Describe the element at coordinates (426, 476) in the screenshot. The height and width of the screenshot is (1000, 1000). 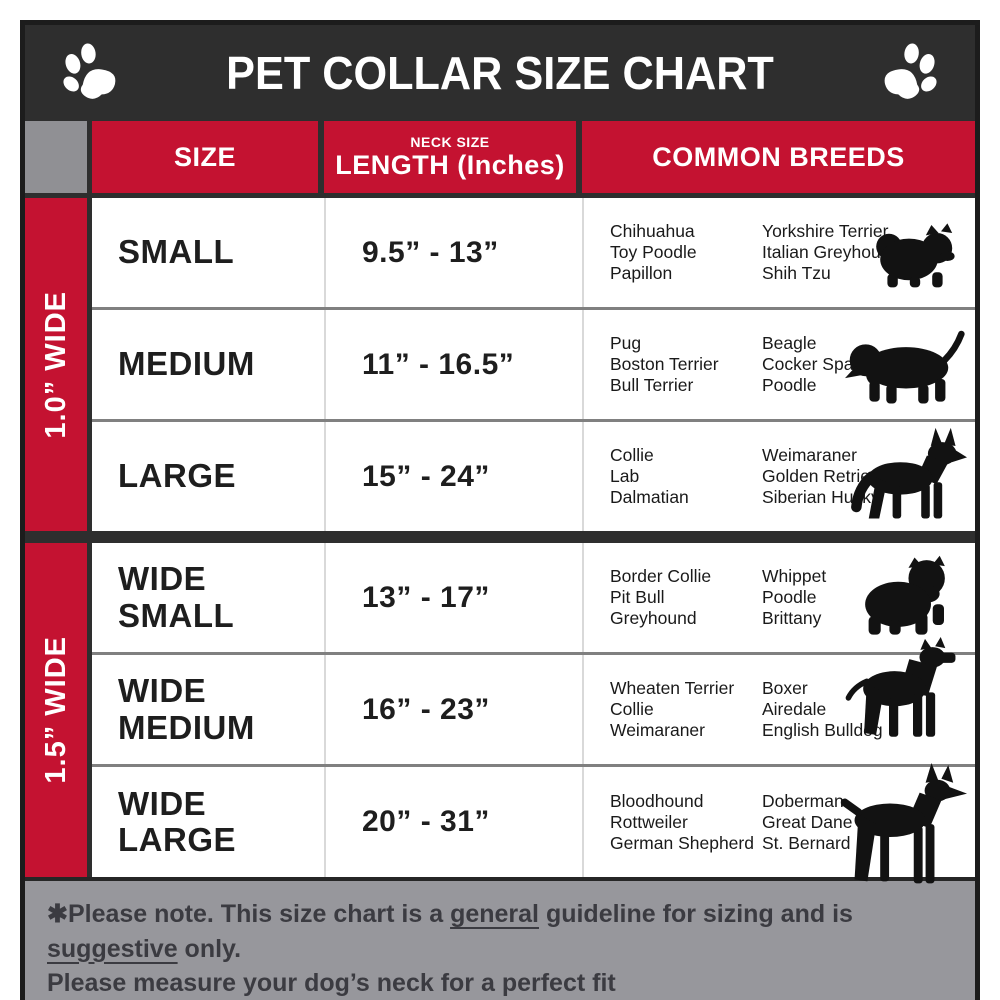
I see `neck-range: 15” - 24”` at that location.